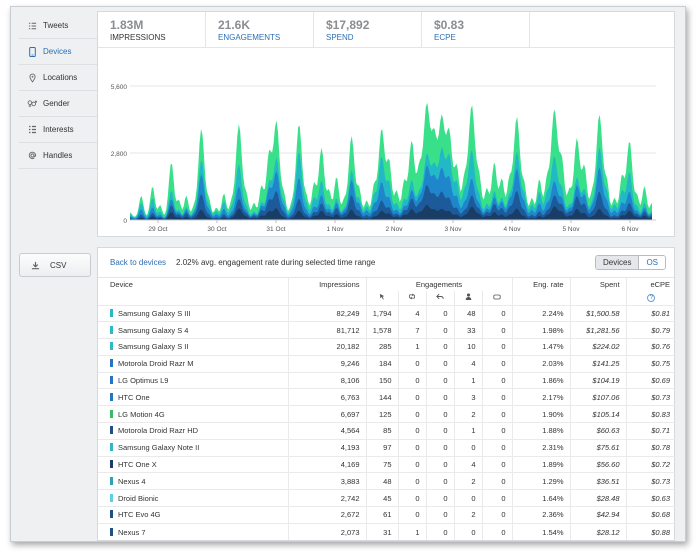  Describe the element at coordinates (387, 397) in the screenshot. I see `table-row: HTC One 6,763 144 0 0 3 0 2.17% $107.06 $0.73` at that location.